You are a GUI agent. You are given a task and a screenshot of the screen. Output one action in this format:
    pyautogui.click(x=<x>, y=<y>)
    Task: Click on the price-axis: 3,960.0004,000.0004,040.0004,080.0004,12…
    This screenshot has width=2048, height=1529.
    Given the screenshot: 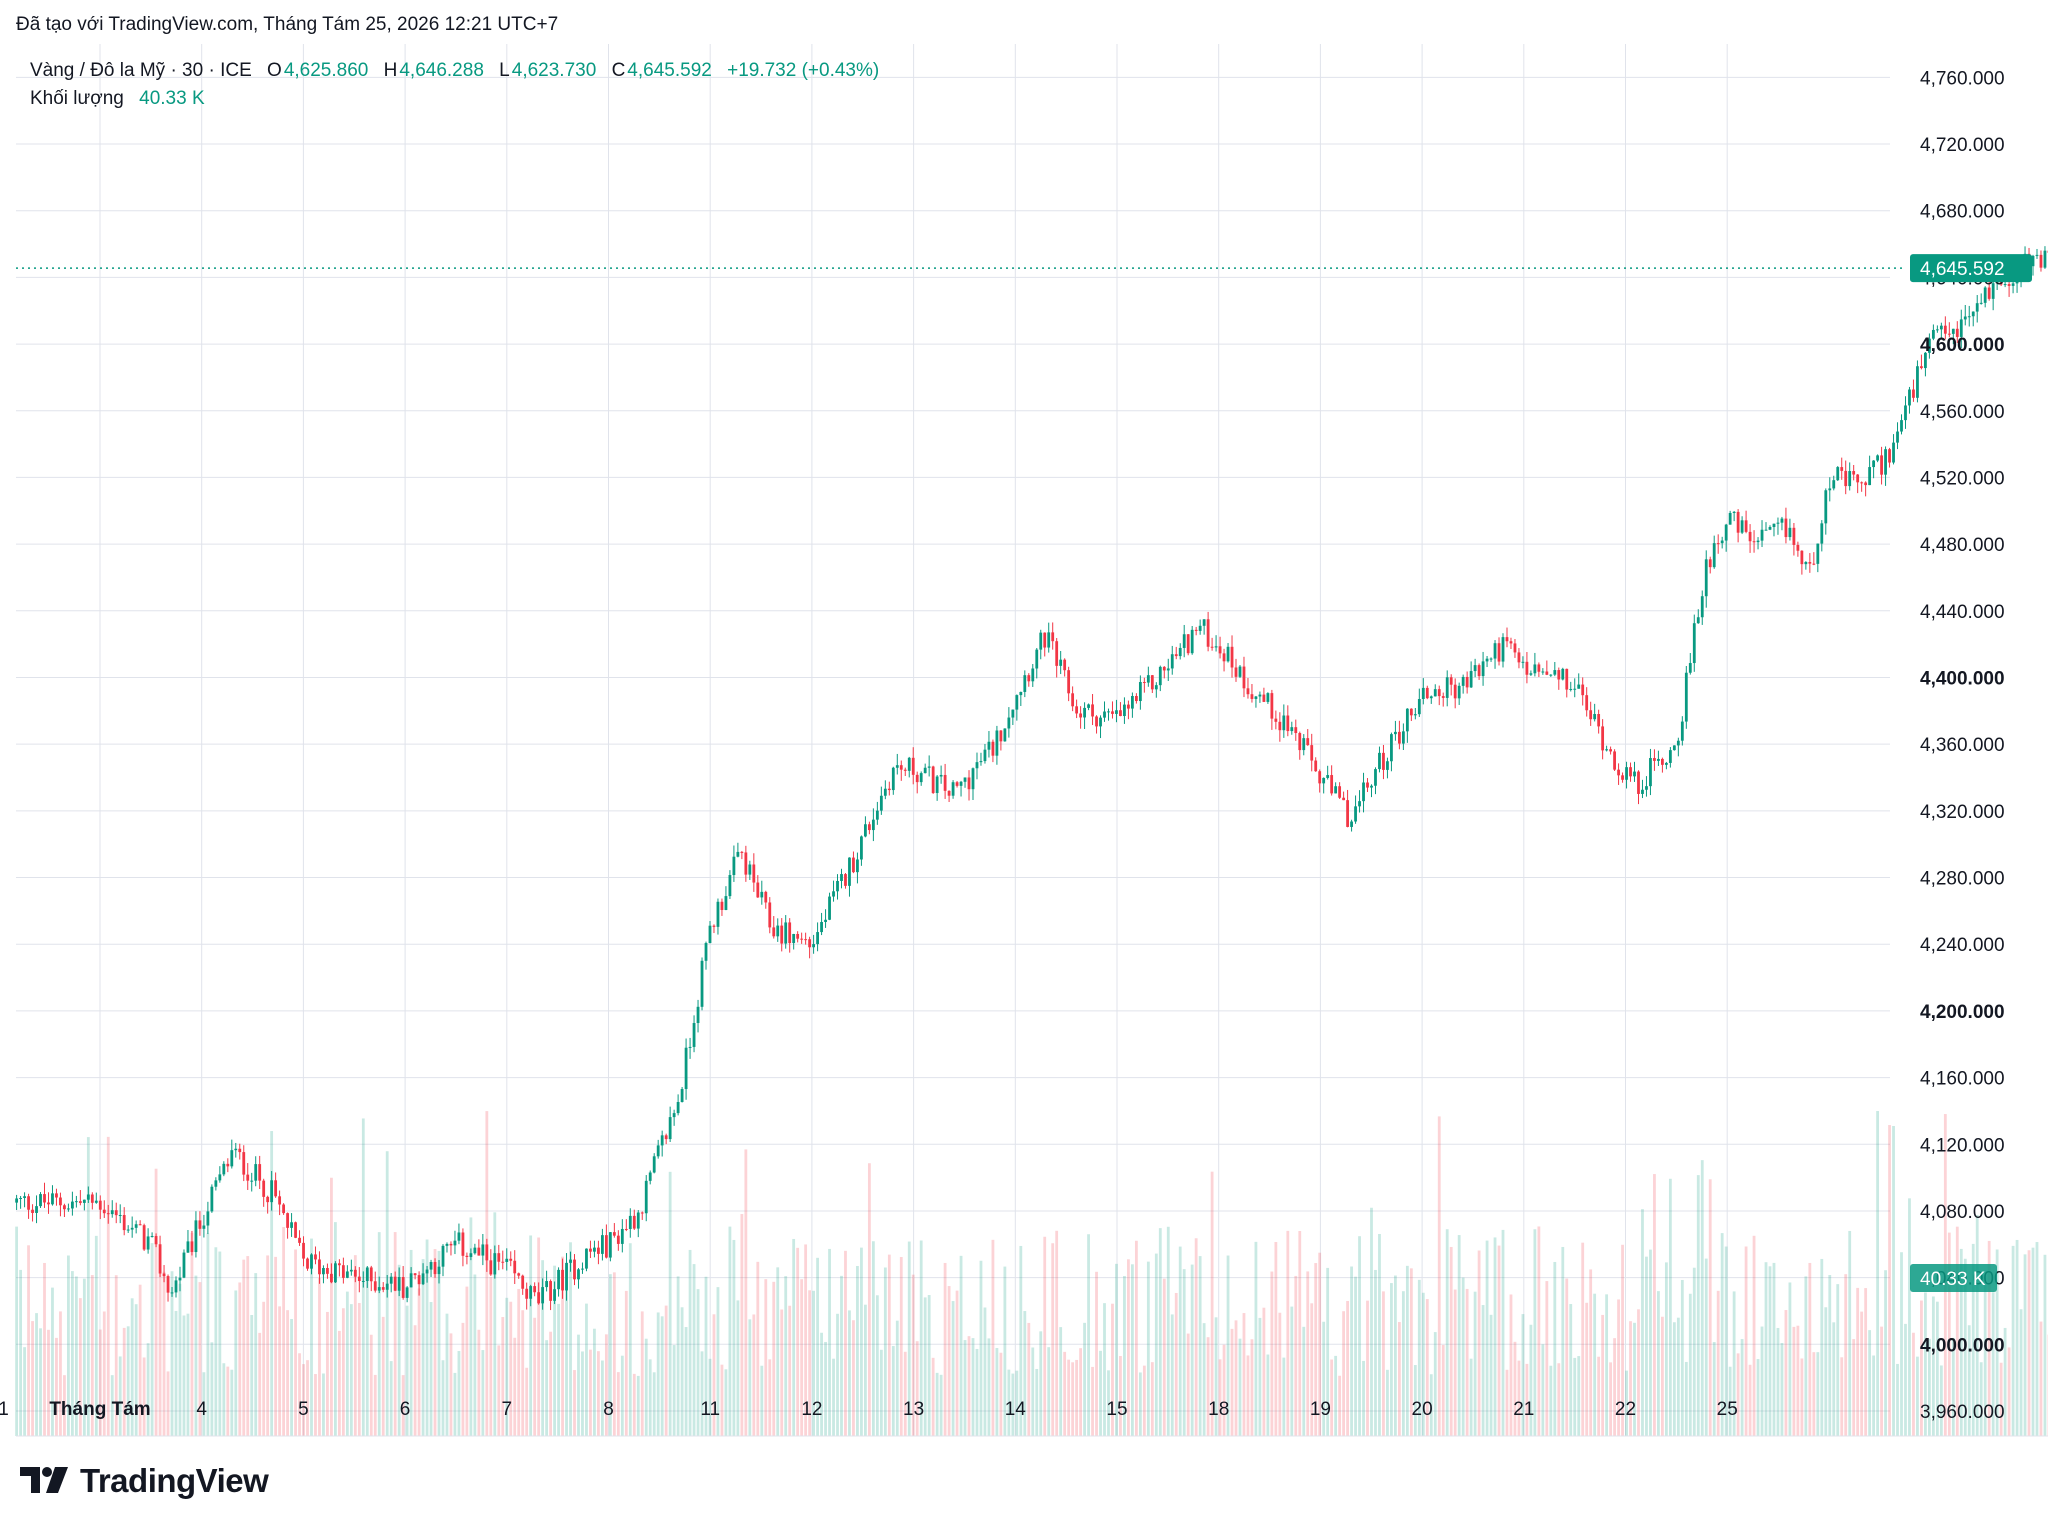 What is the action you would take?
    pyautogui.click(x=1971, y=745)
    